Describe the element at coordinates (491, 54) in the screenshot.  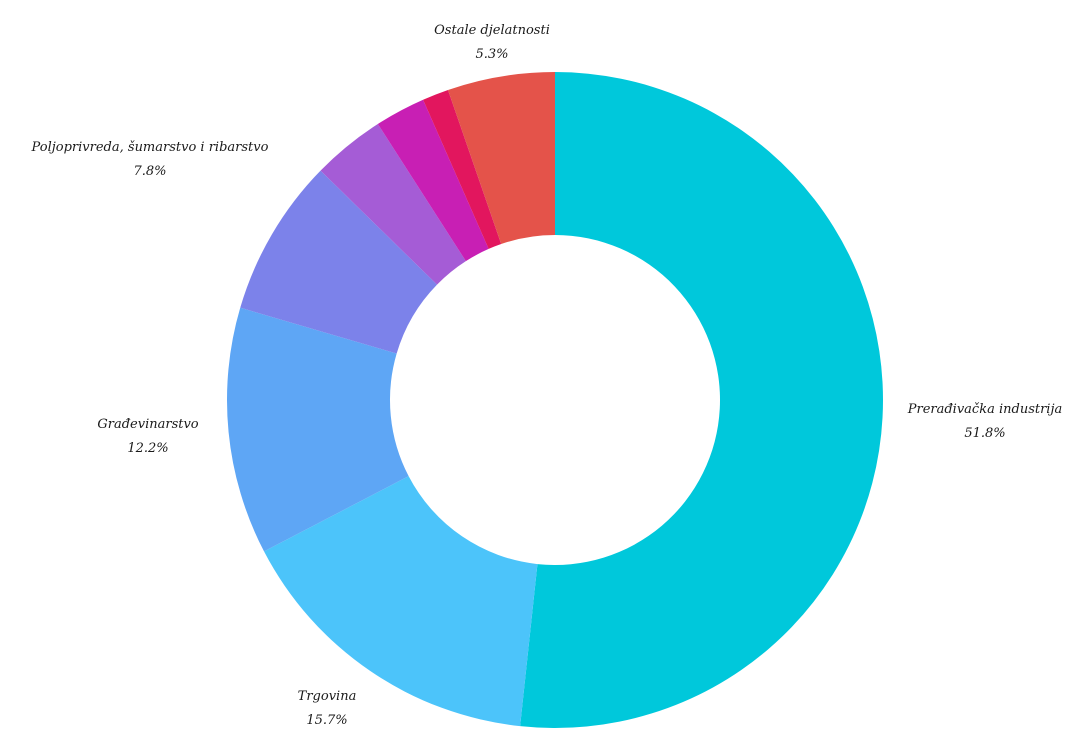
I see `slice-label-value: 5.3%` at that location.